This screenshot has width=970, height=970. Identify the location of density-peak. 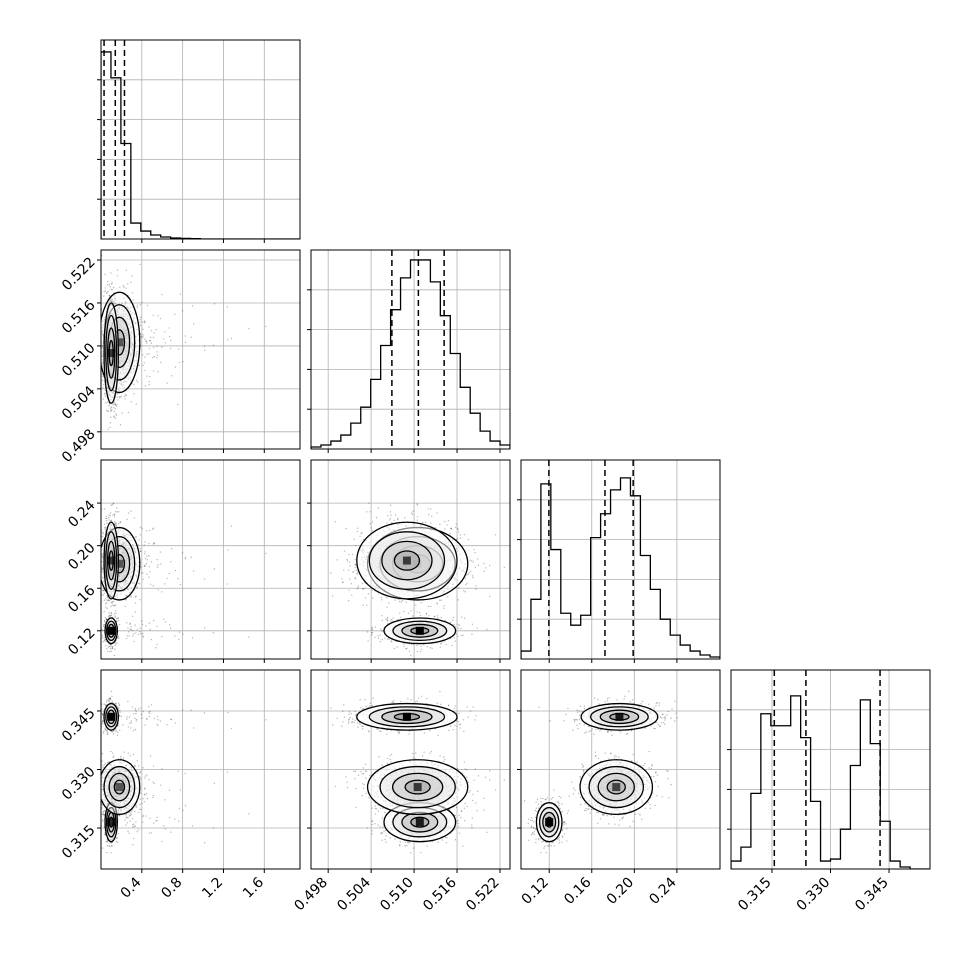
(111, 353).